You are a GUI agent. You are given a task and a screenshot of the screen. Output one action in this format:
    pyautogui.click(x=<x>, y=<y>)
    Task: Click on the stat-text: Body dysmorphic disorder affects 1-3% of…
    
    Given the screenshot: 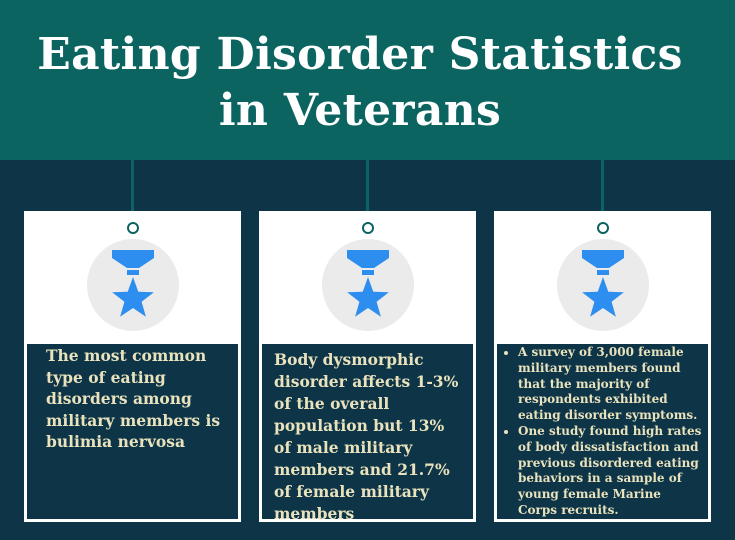 What is the action you would take?
    pyautogui.click(x=366, y=436)
    